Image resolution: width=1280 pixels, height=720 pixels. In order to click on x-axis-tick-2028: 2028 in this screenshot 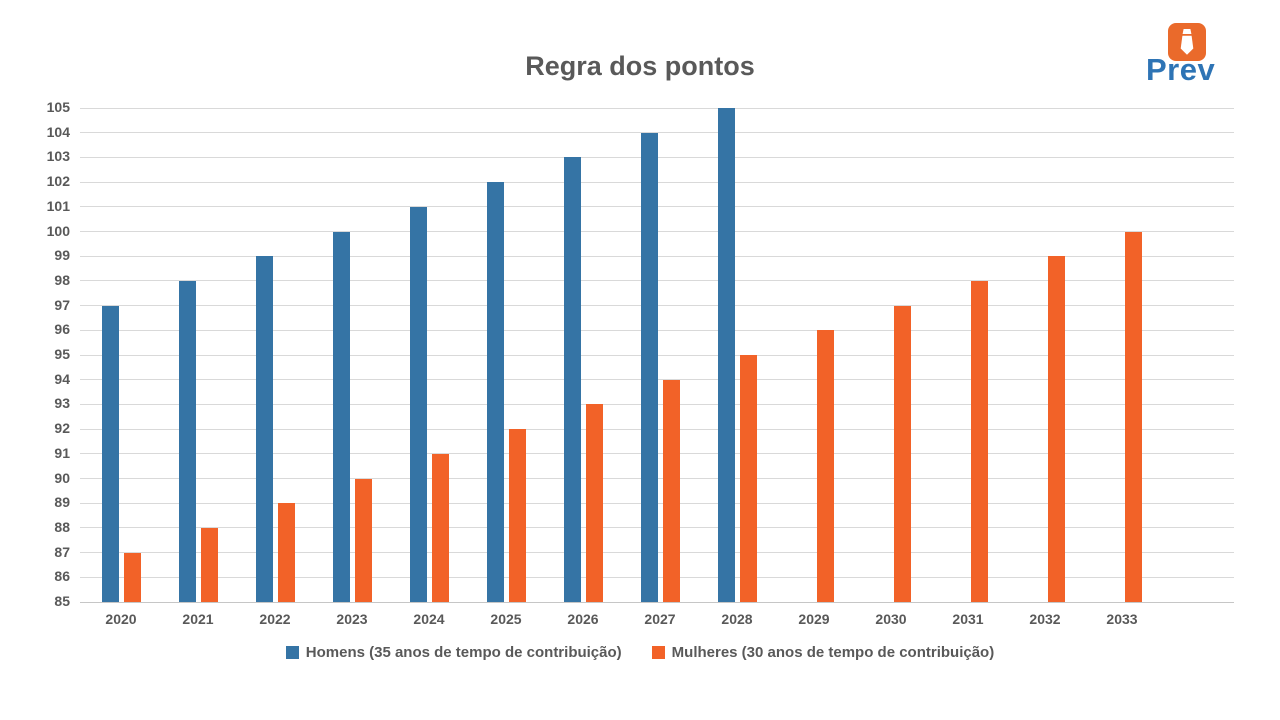, I will do `click(737, 619)`.